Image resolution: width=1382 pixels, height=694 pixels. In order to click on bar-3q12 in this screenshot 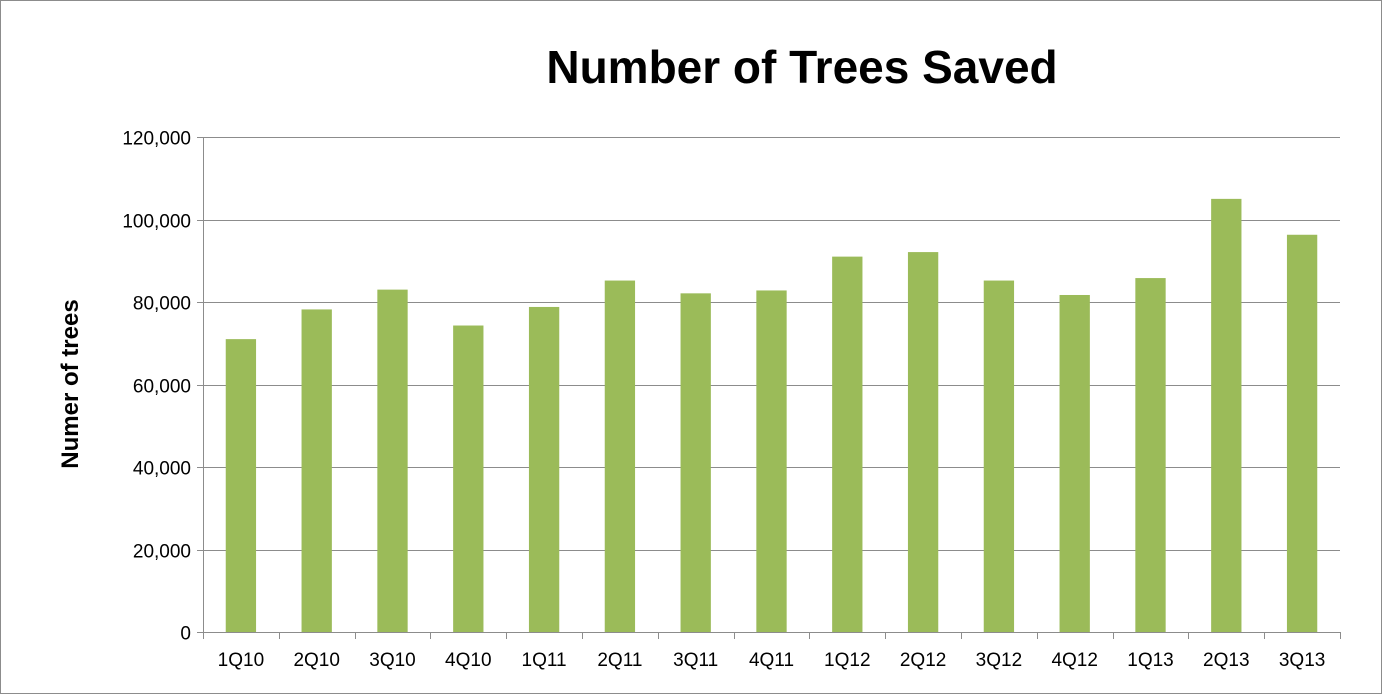, I will do `click(999, 456)`.